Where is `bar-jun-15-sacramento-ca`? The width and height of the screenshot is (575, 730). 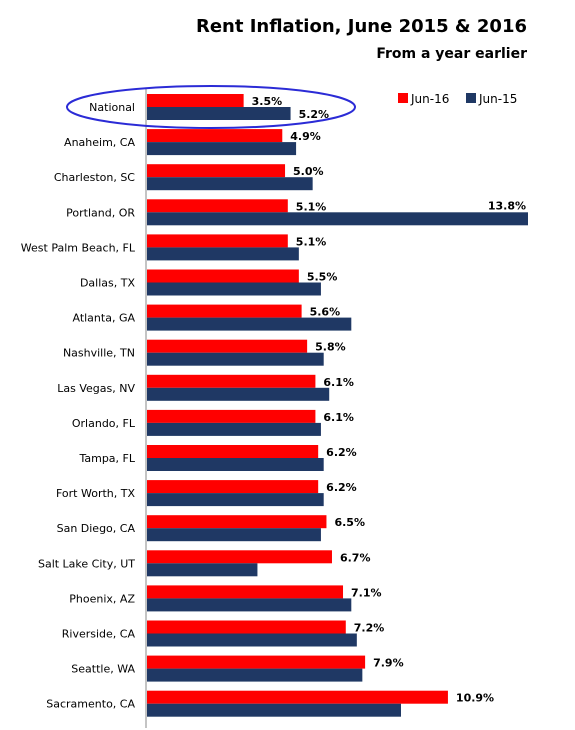 bar-jun-15-sacramento-ca is located at coordinates (274, 710).